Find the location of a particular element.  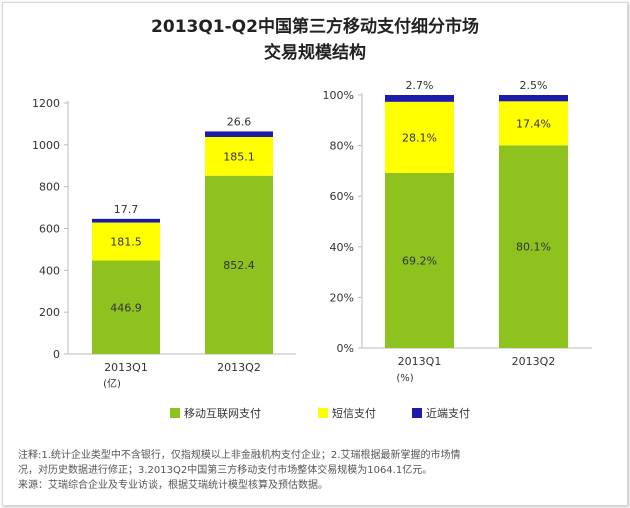

y-tick-label: 200 is located at coordinates (49, 312).